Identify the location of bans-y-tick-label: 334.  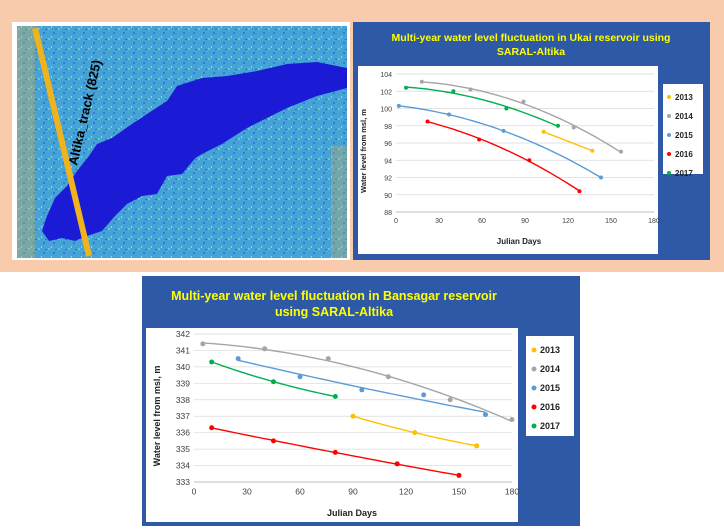
(183, 466).